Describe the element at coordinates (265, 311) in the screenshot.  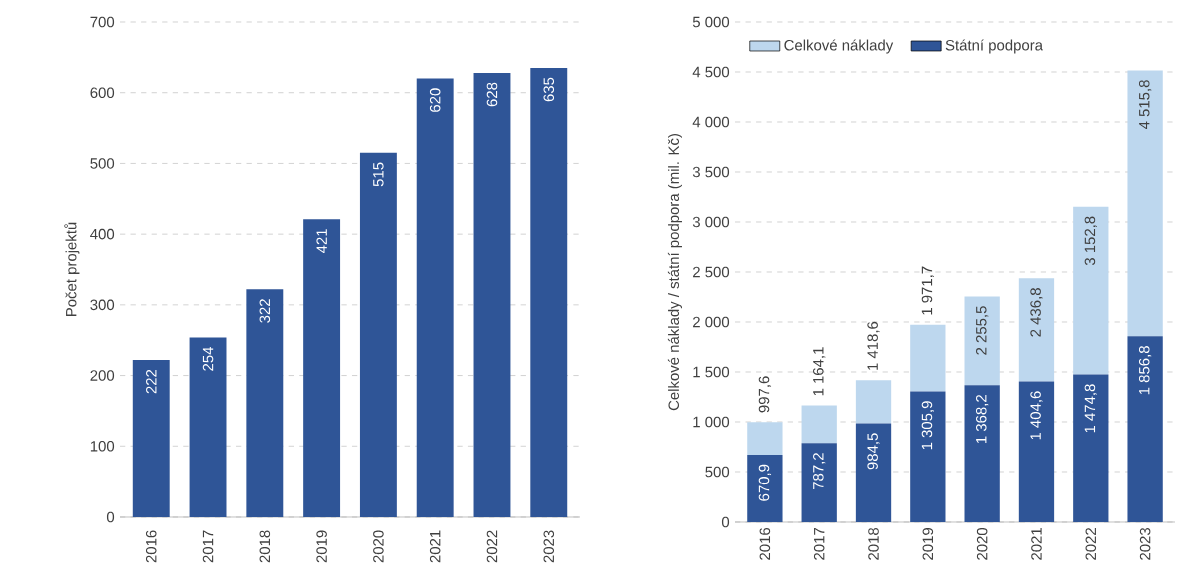
I see `data-label: 322` at that location.